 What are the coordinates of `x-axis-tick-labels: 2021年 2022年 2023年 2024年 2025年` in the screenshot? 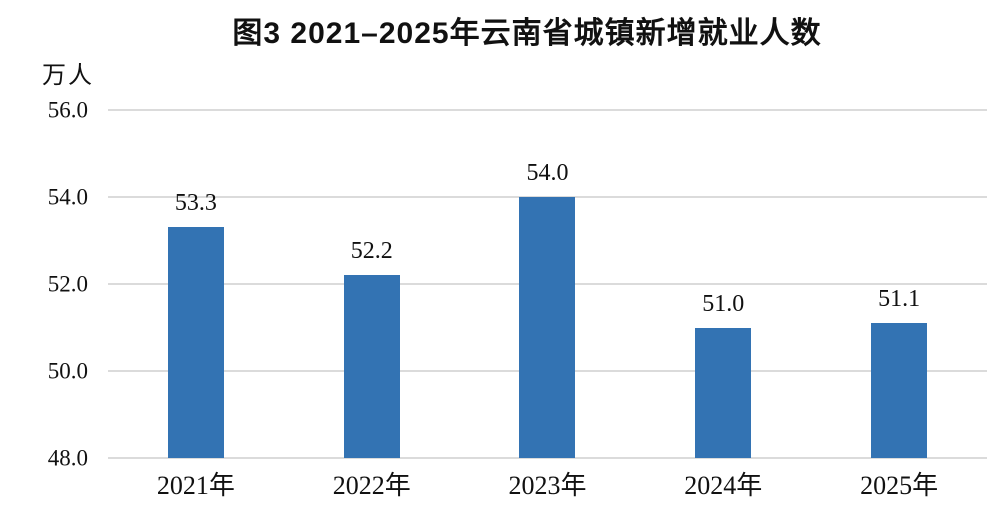 It's located at (547, 486).